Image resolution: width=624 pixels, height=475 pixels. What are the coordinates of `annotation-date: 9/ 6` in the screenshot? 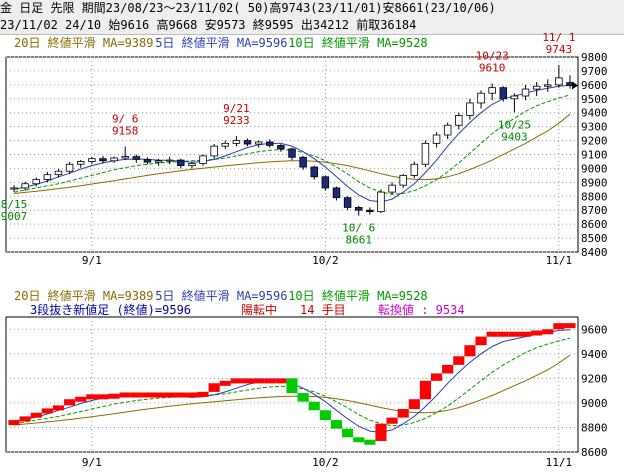 It's located at (125, 118).